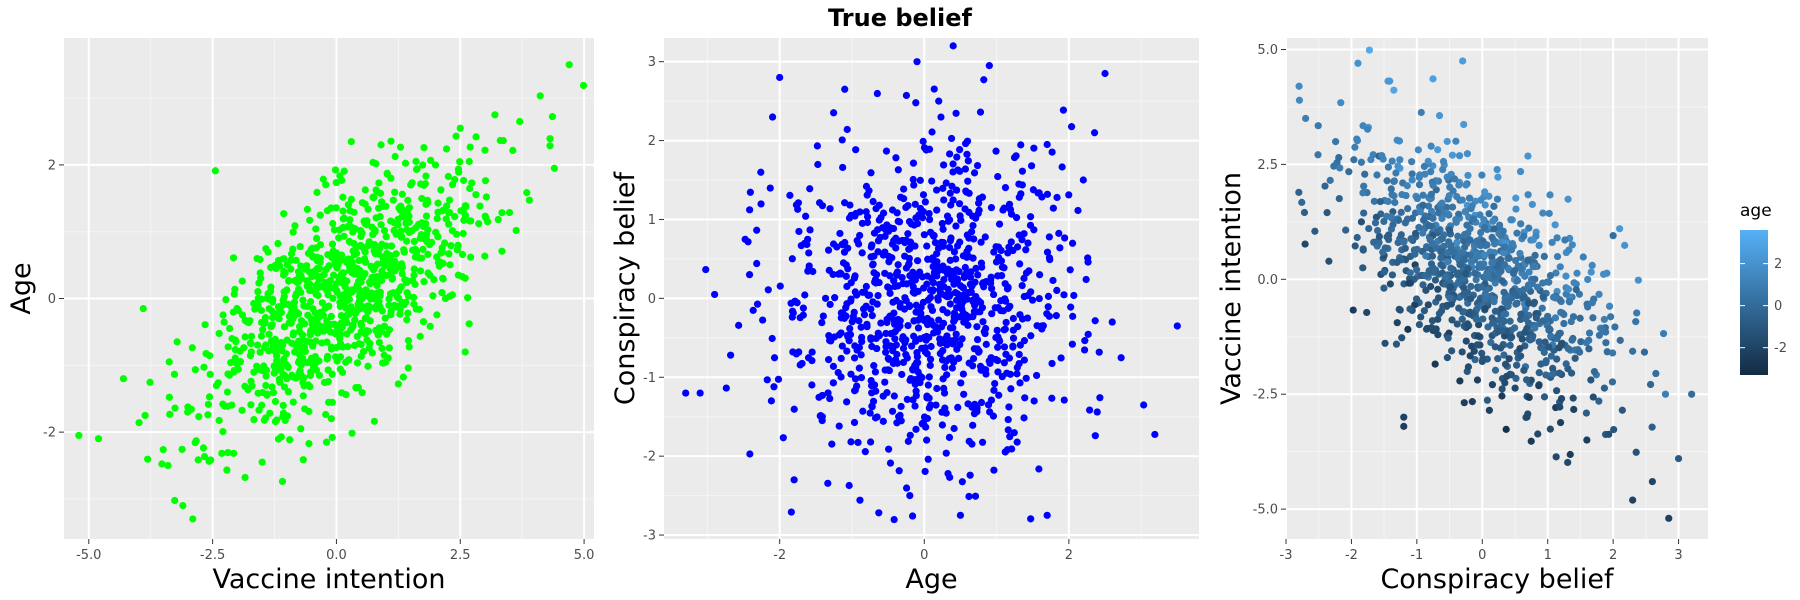 This screenshot has width=1800, height=600. I want to click on x-tick-label: 1, so click(1548, 555).